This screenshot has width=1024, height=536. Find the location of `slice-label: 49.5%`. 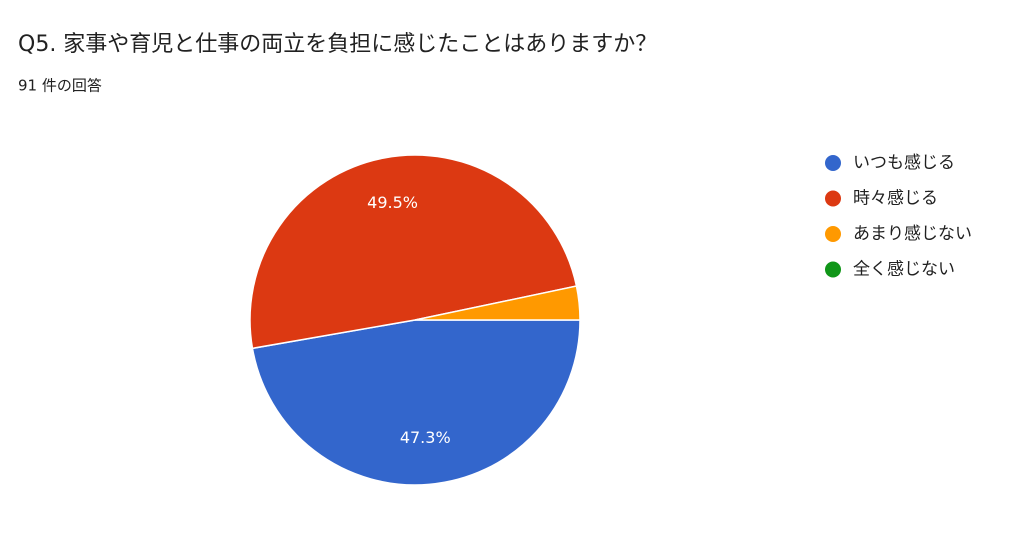

slice-label: 49.5% is located at coordinates (392, 202).